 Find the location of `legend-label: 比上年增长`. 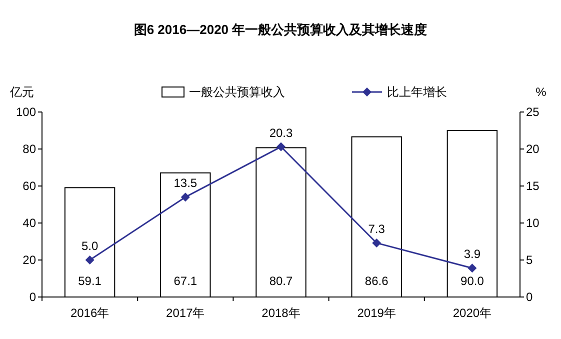

legend-label: 比上年增长 is located at coordinates (417, 92).